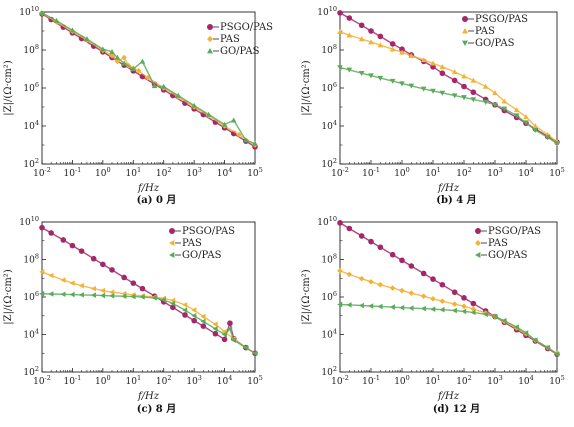  What do you see at coordinates (192, 243) in the screenshot?
I see `legend-entry: PAS` at bounding box center [192, 243].